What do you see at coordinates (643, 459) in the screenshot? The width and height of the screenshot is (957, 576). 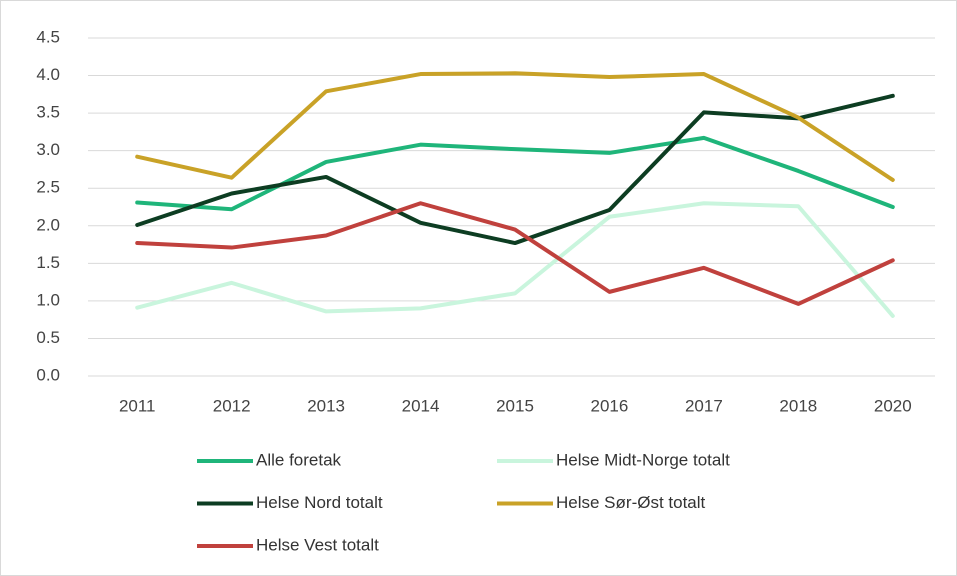 I see `legend-label: Helse Midt-Norge totalt` at bounding box center [643, 459].